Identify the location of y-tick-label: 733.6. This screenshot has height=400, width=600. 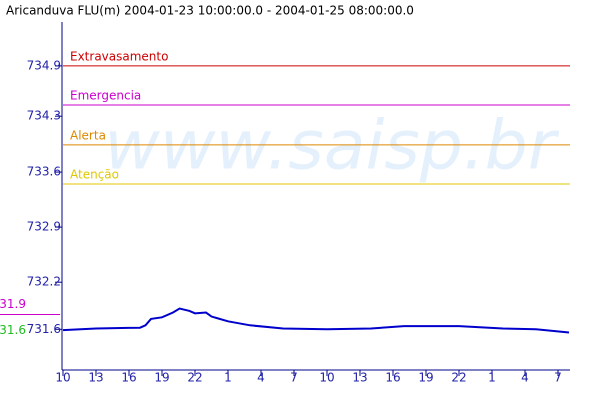
(44, 172).